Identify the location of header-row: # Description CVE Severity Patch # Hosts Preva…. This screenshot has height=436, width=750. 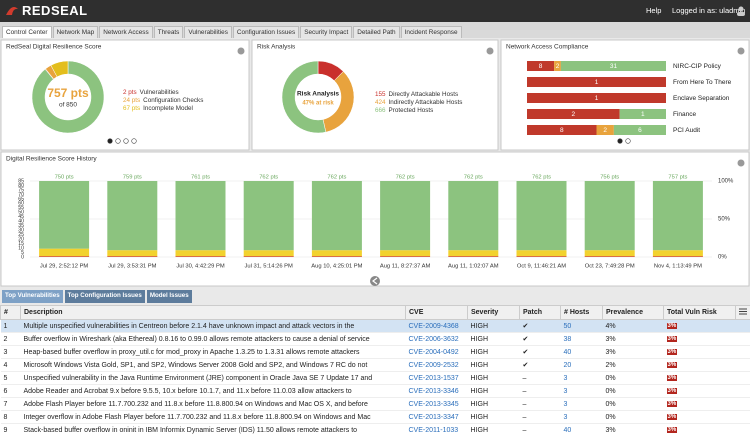
(375, 312).